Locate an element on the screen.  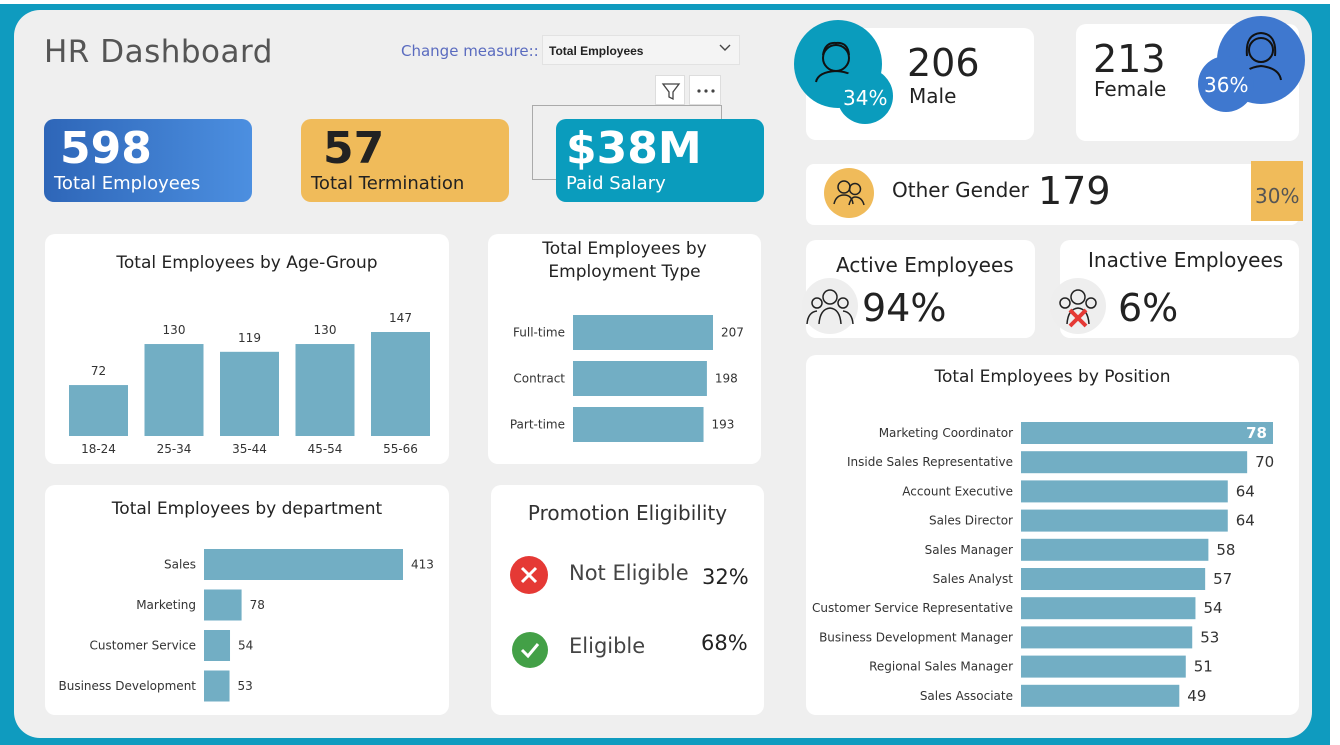
x-tick-label: 18-24 is located at coordinates (98, 449).